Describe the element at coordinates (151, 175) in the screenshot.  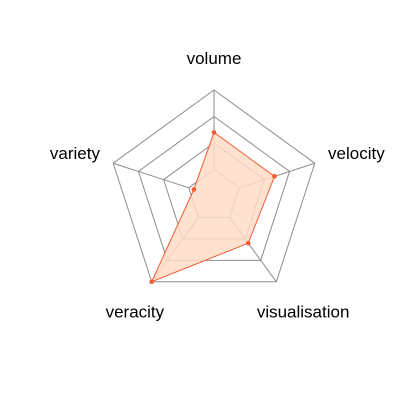
I see `spoke-variety` at that location.